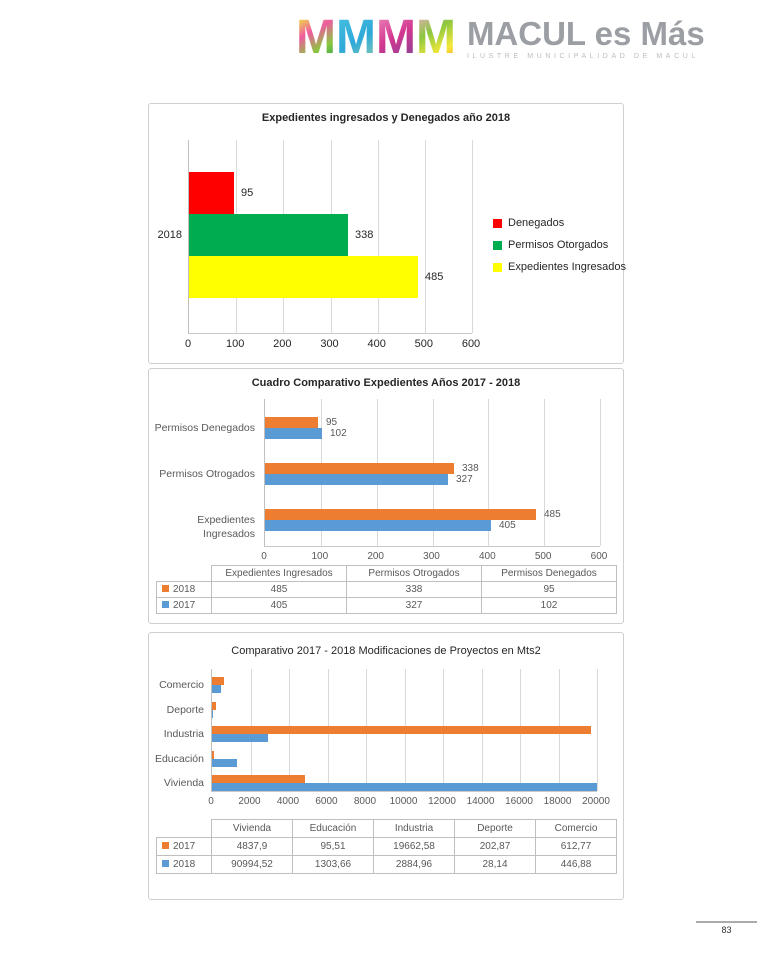 Image resolution: width=768 pixels, height=980 pixels. Describe the element at coordinates (414, 864) in the screenshot. I see `table-cell: 2884,96` at that location.